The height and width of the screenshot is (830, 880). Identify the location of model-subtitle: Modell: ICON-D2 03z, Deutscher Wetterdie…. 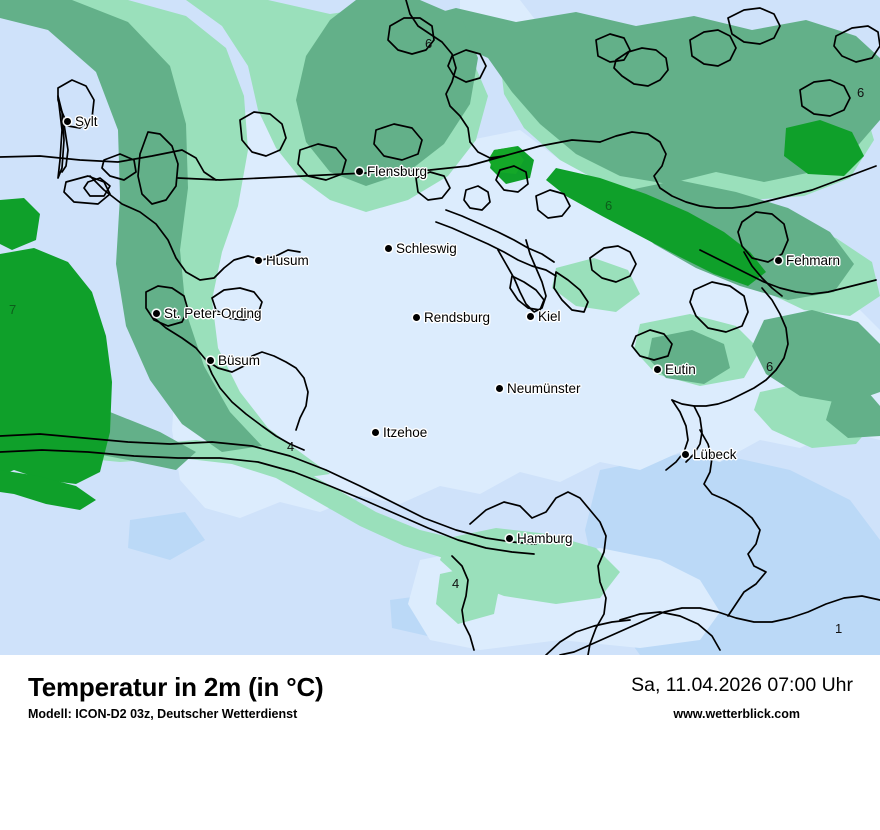
(163, 714).